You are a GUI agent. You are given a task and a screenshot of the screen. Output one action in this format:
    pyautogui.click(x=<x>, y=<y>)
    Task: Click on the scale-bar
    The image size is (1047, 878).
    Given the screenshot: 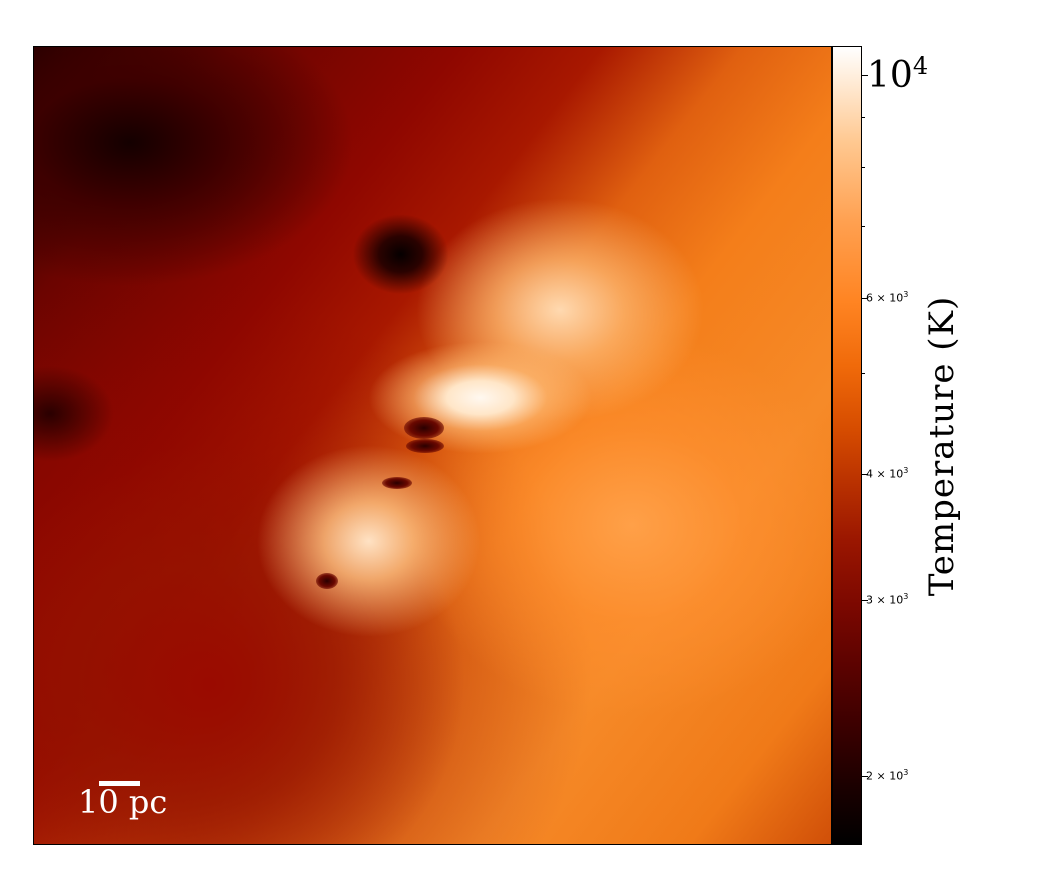 What is the action you would take?
    pyautogui.click(x=119, y=783)
    